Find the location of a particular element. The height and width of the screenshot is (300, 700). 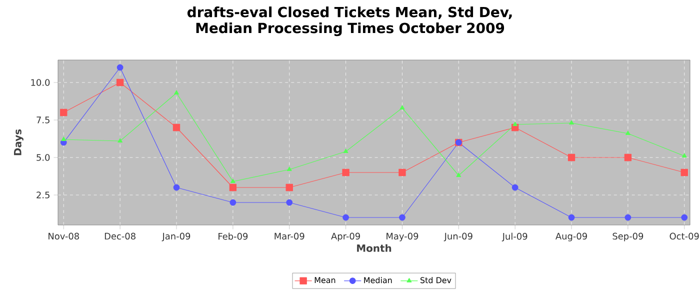

y-tick-label: 2.5 is located at coordinates (43, 195).